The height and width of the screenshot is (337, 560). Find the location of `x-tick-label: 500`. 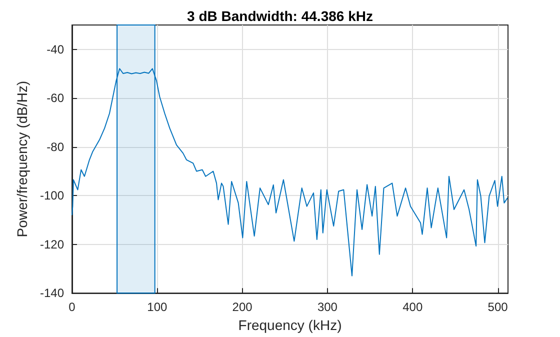

x-tick-label: 500 is located at coordinates (498, 307).